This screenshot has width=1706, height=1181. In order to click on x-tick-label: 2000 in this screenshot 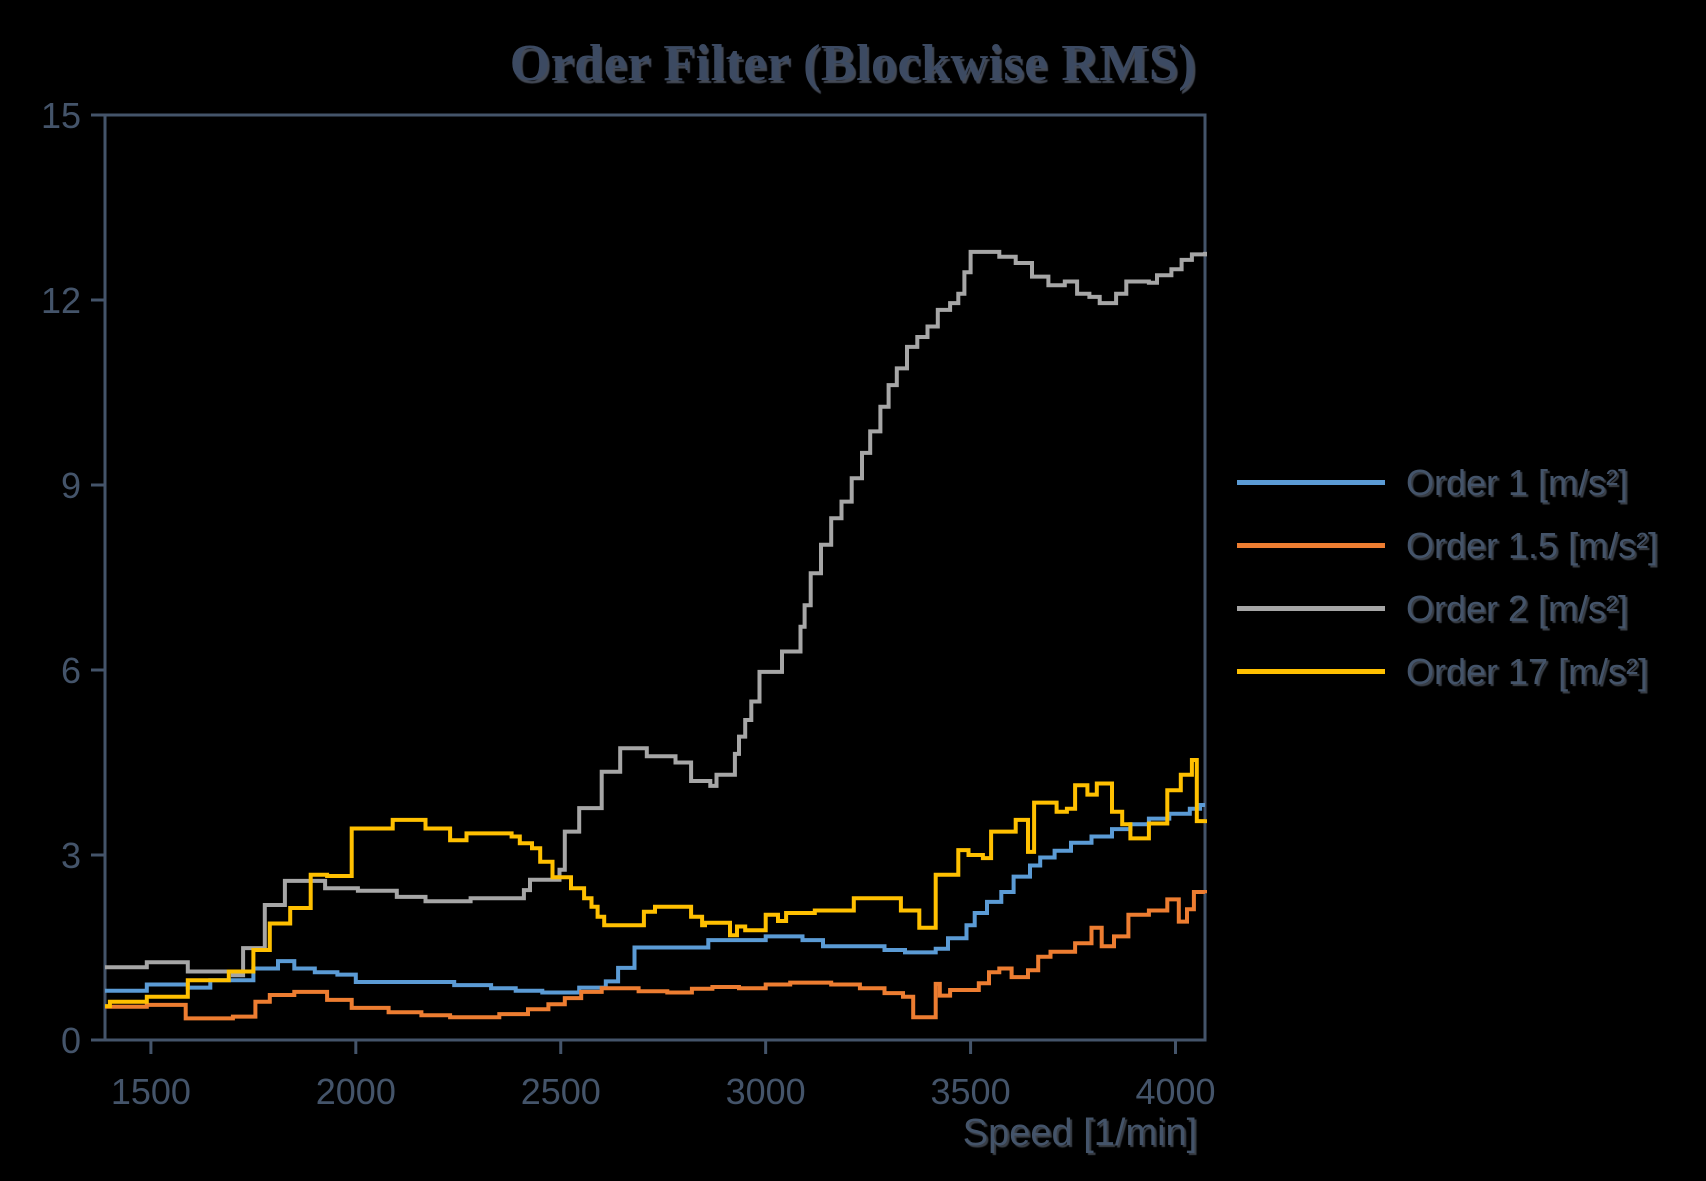, I will do `click(356, 1091)`.